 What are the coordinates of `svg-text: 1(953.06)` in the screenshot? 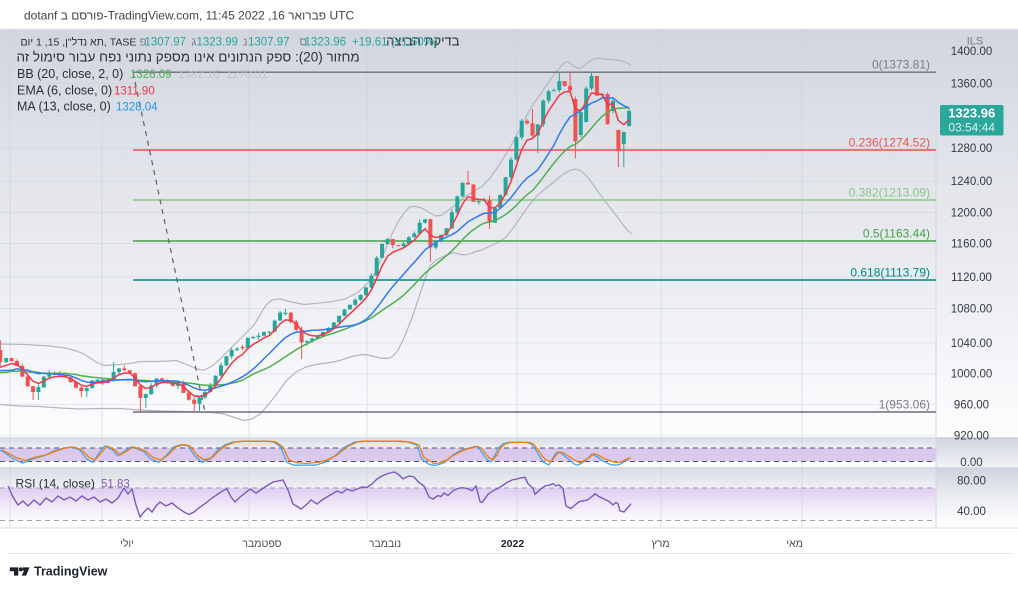 It's located at (904, 405).